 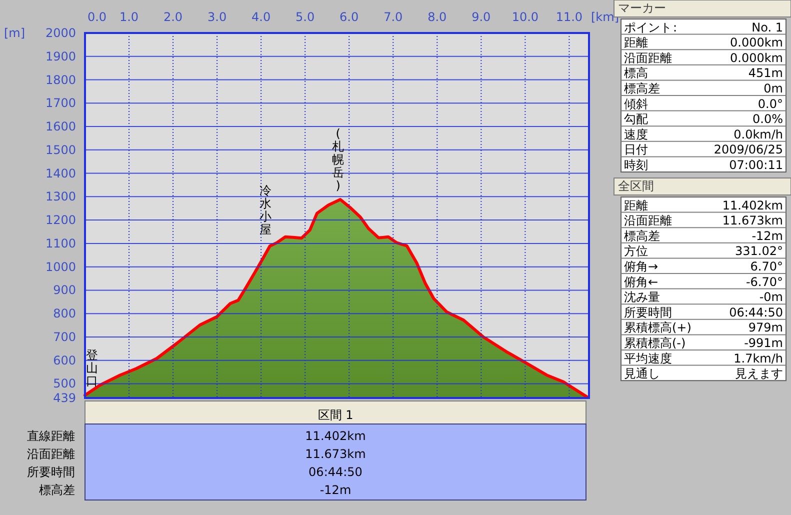 I want to click on text: 区間 1, so click(x=336, y=415).